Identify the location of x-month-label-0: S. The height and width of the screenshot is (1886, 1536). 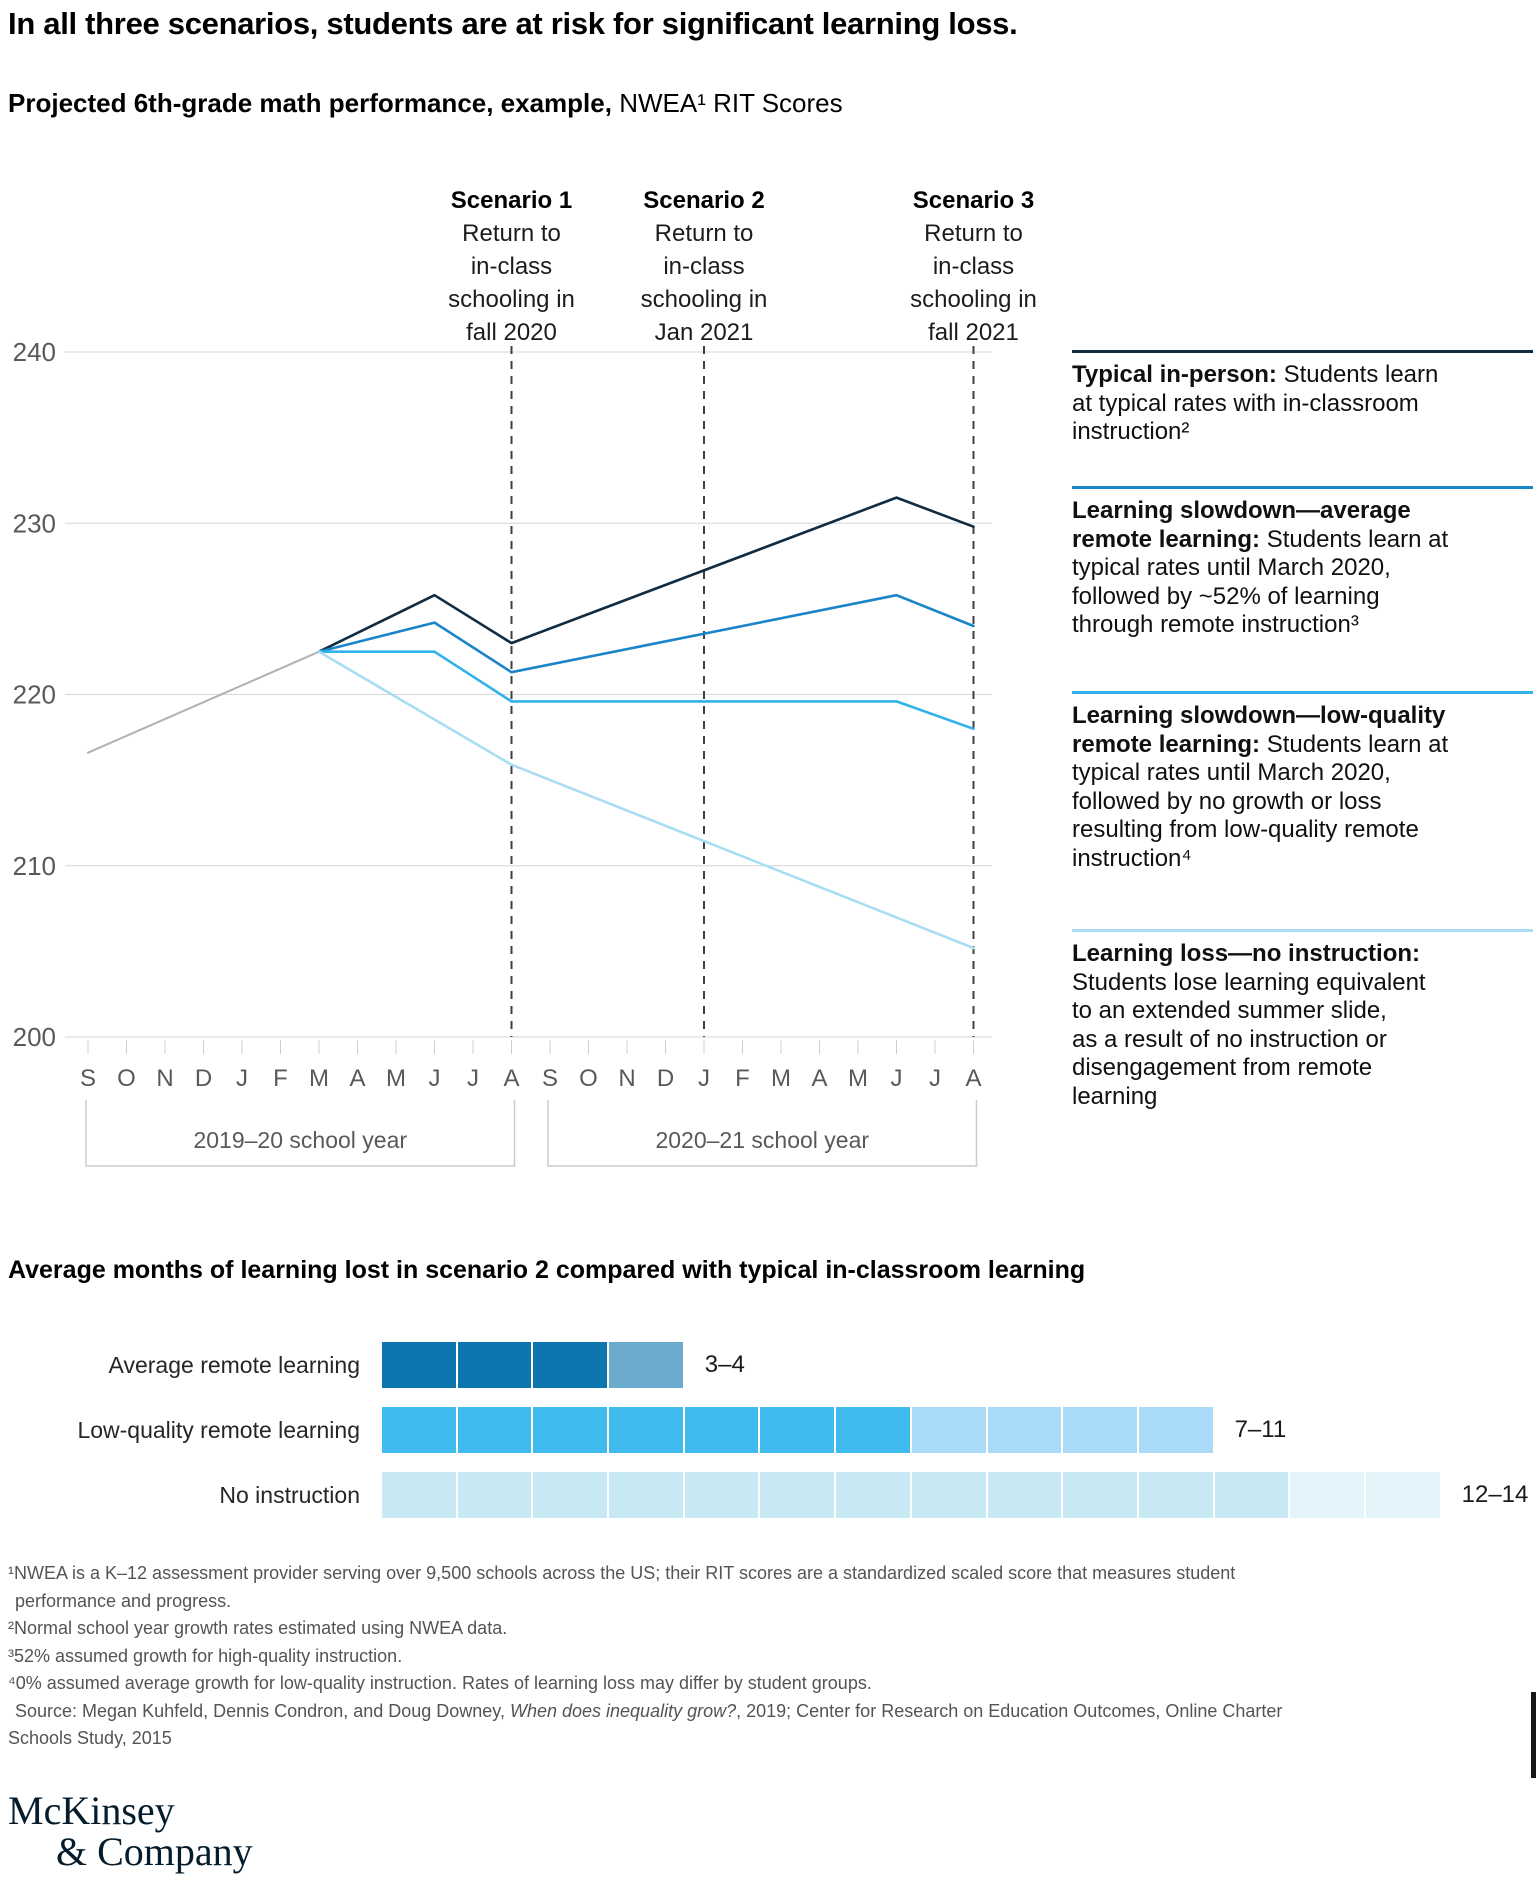
(88, 1078).